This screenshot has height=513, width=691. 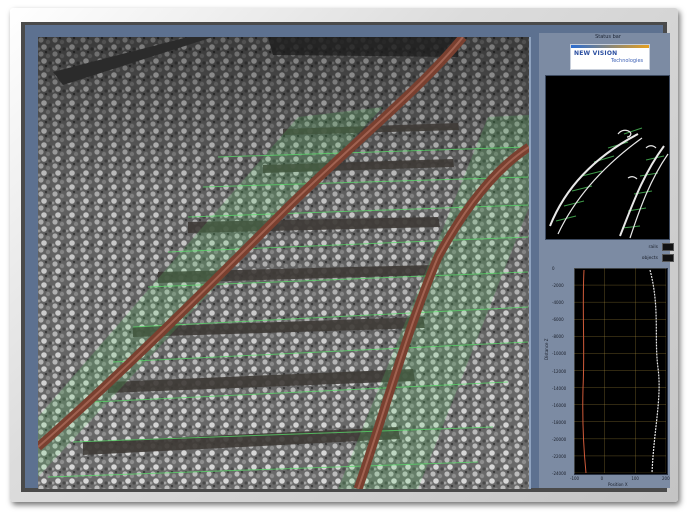 What do you see at coordinates (608, 37) in the screenshot?
I see `sidebar-title: Status bar` at bounding box center [608, 37].